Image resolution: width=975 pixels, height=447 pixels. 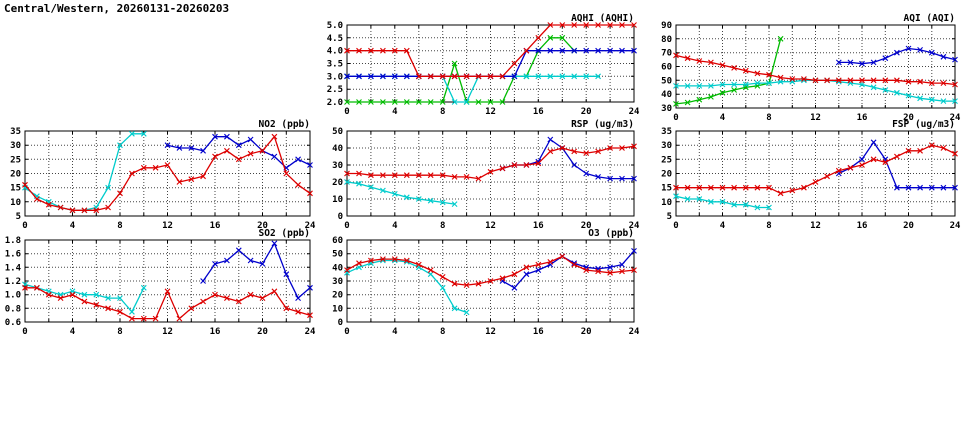 What do you see at coordinates (337, 255) in the screenshot?
I see `y-tick-label: 50` at bounding box center [337, 255].